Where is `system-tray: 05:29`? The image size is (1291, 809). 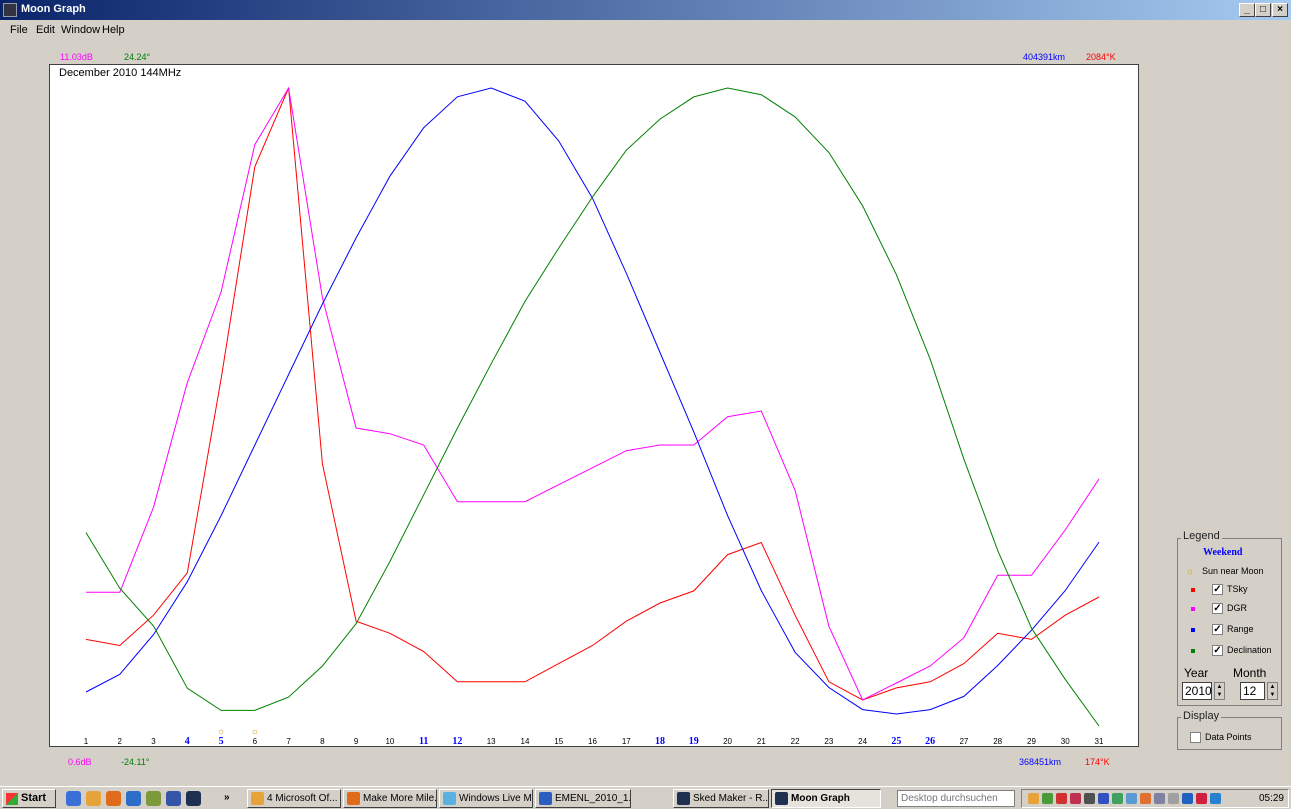
system-tray: 05:29 is located at coordinates (1155, 798).